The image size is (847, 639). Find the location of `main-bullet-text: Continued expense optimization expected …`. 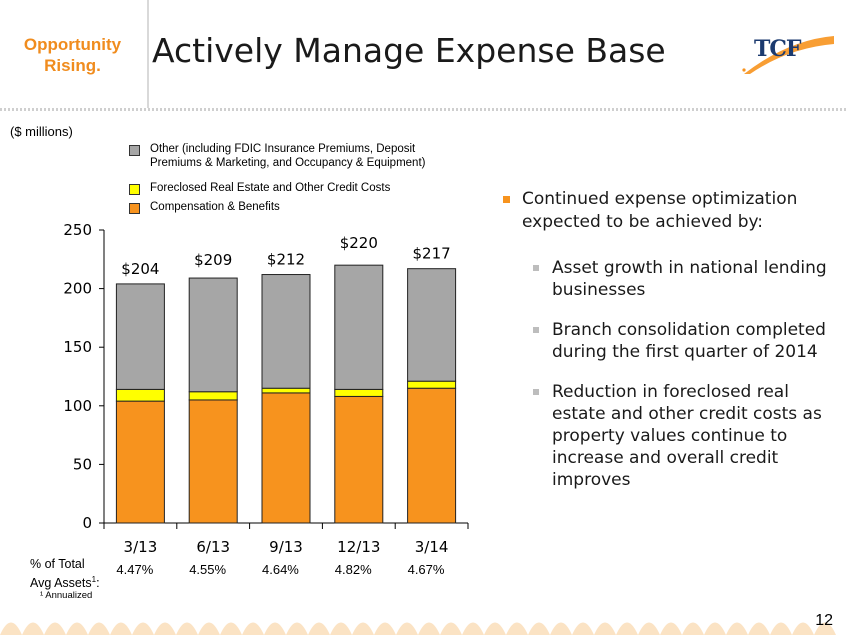

main-bullet-text: Continued expense optimization expected … is located at coordinates (660, 210).